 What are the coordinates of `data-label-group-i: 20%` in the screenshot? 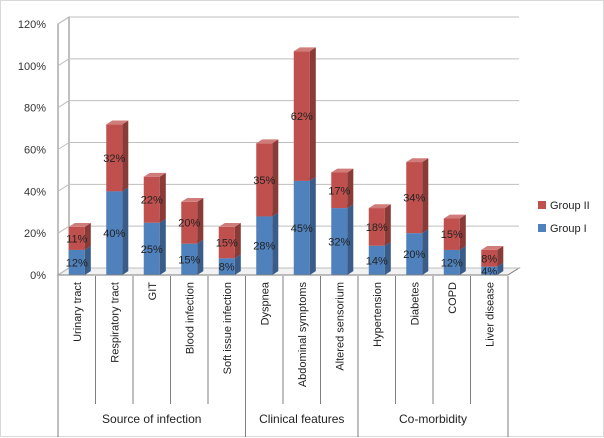 It's located at (414, 255).